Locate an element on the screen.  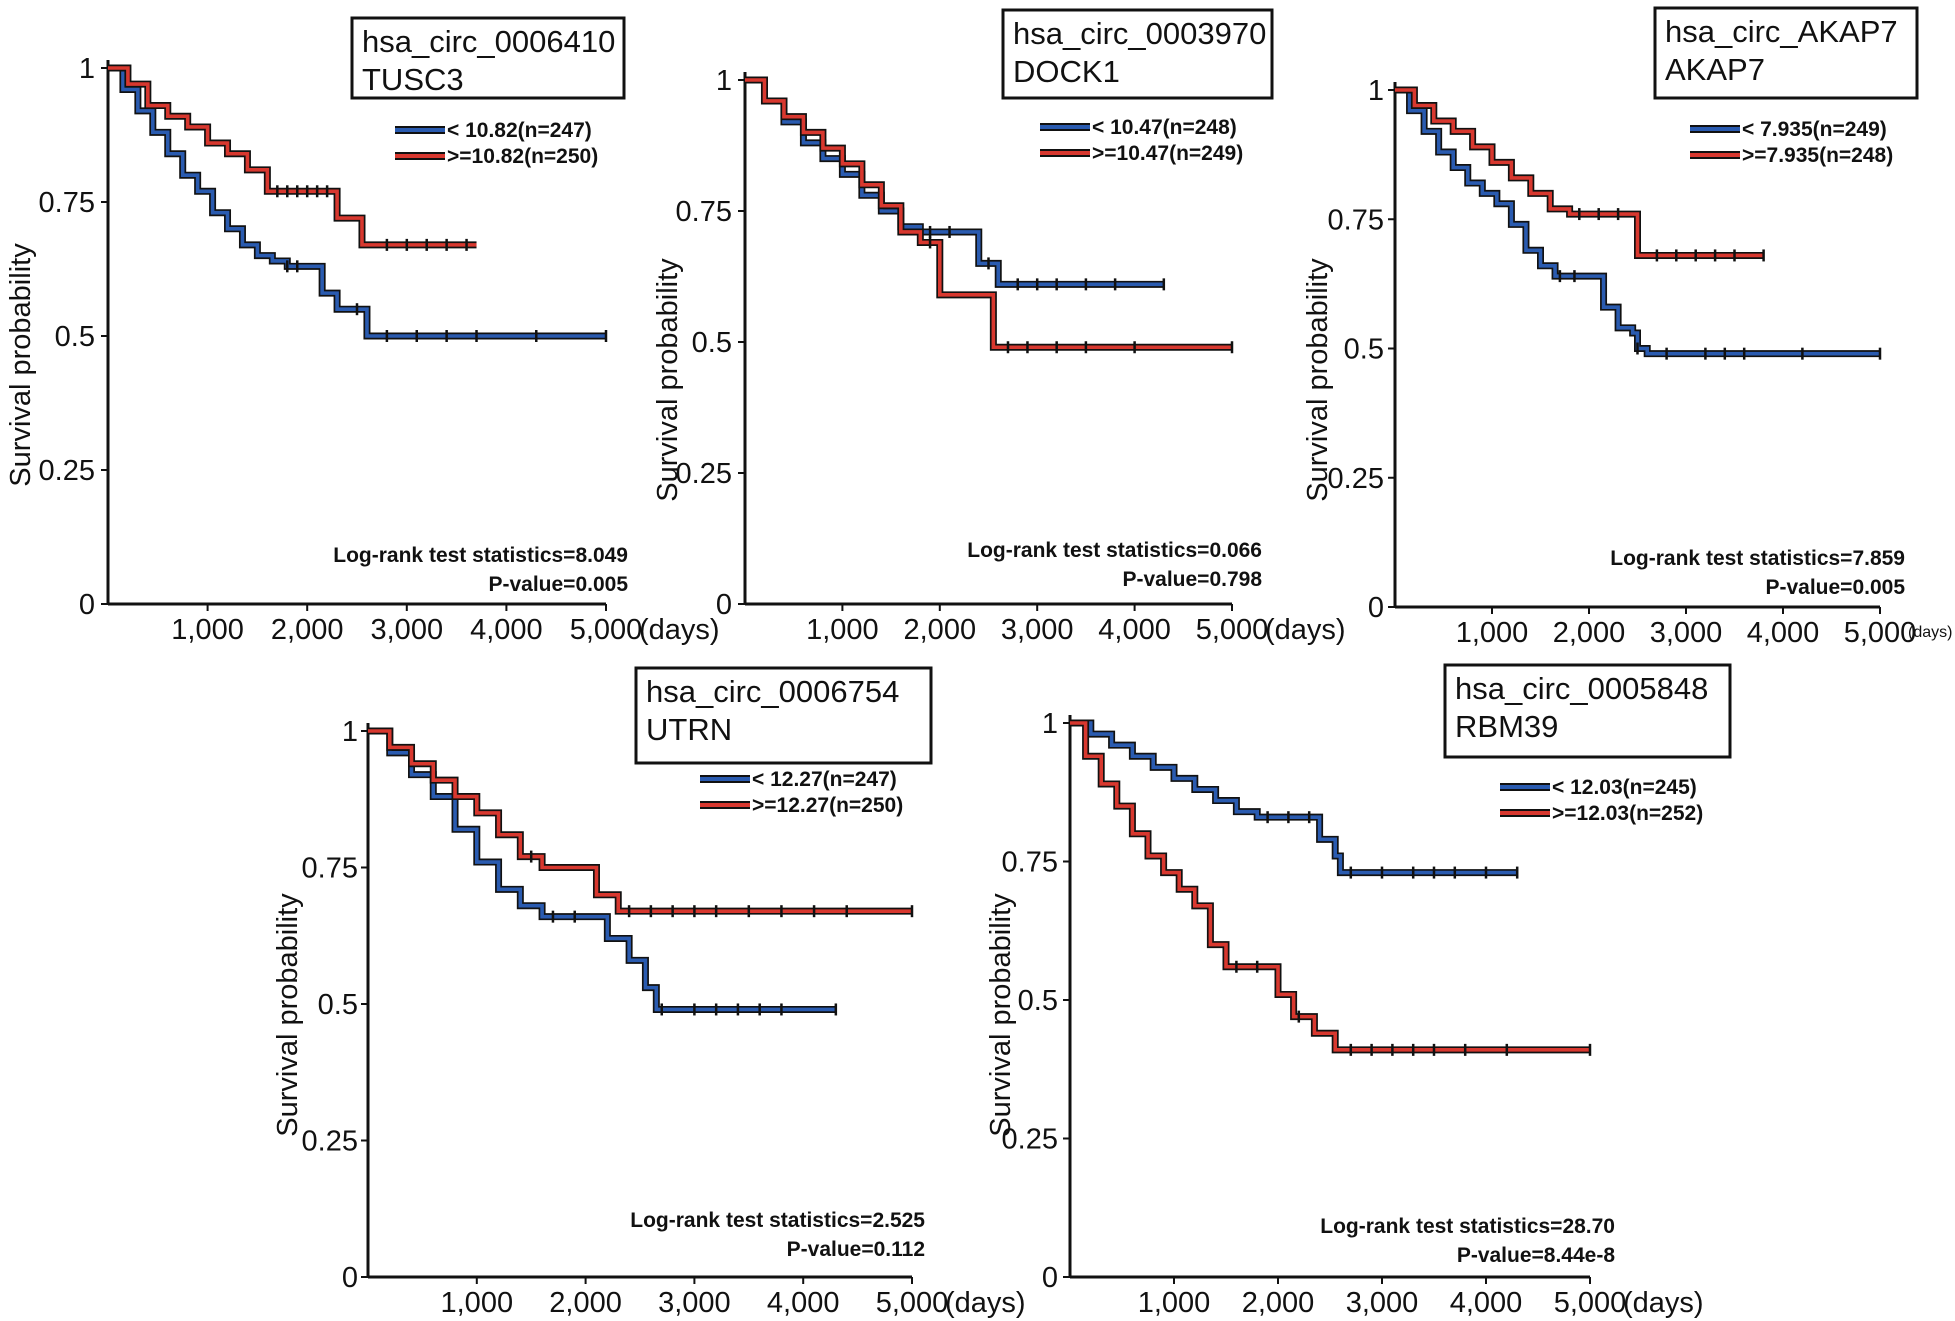
gene-label: UTRN is located at coordinates (689, 729).